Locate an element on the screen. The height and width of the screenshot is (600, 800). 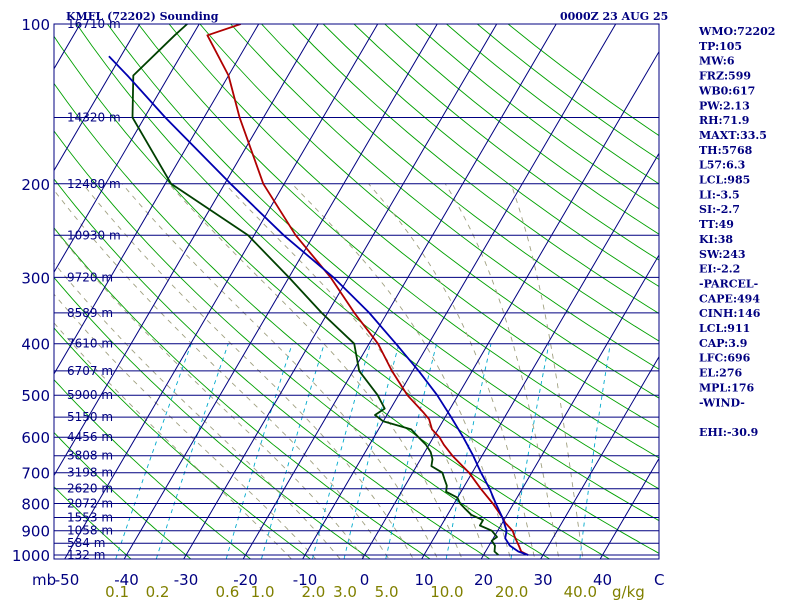
mixing-ratio-tick-label: 20.0 is located at coordinates (511, 591).